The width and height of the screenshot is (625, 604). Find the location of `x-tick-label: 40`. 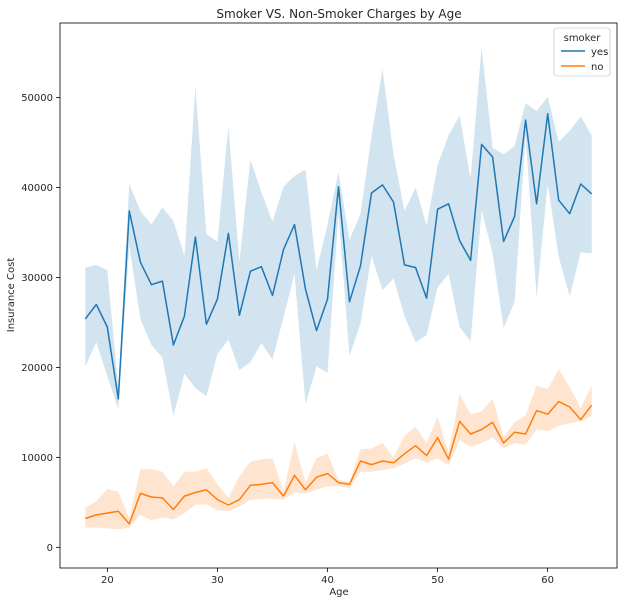

x-tick-label: 40 is located at coordinates (327, 580).